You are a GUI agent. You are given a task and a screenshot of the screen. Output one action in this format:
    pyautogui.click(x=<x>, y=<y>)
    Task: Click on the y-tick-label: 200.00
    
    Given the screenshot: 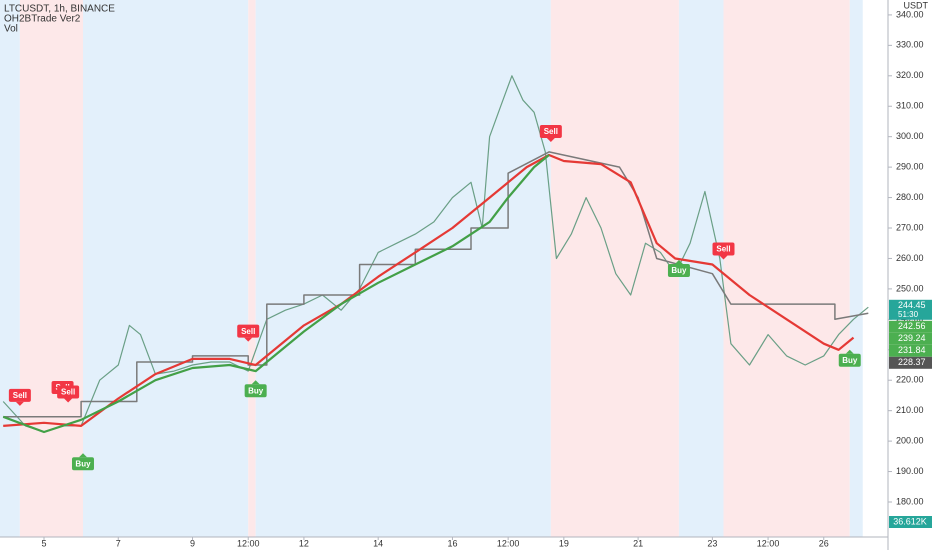 What is the action you would take?
    pyautogui.click(x=910, y=440)
    